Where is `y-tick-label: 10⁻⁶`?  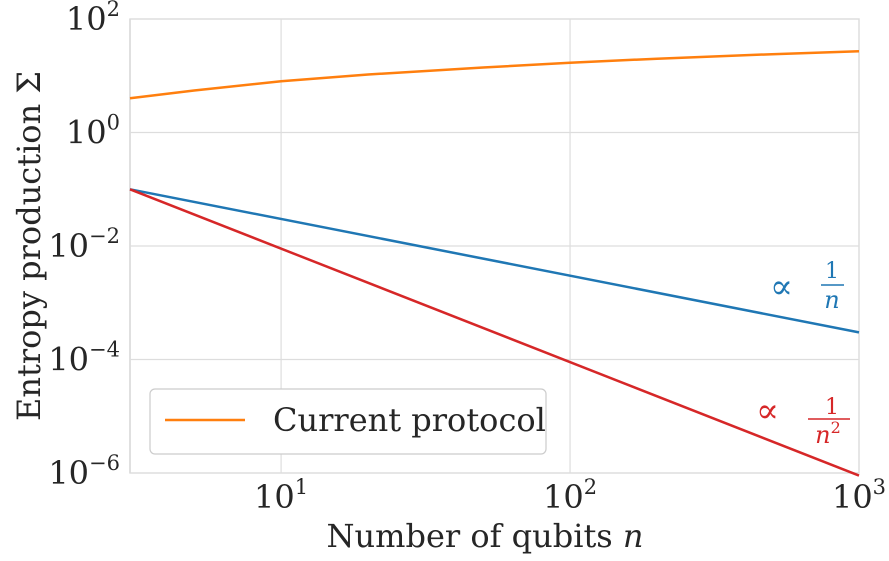
y-tick-label: 10⁻⁶ is located at coordinates (84, 471).